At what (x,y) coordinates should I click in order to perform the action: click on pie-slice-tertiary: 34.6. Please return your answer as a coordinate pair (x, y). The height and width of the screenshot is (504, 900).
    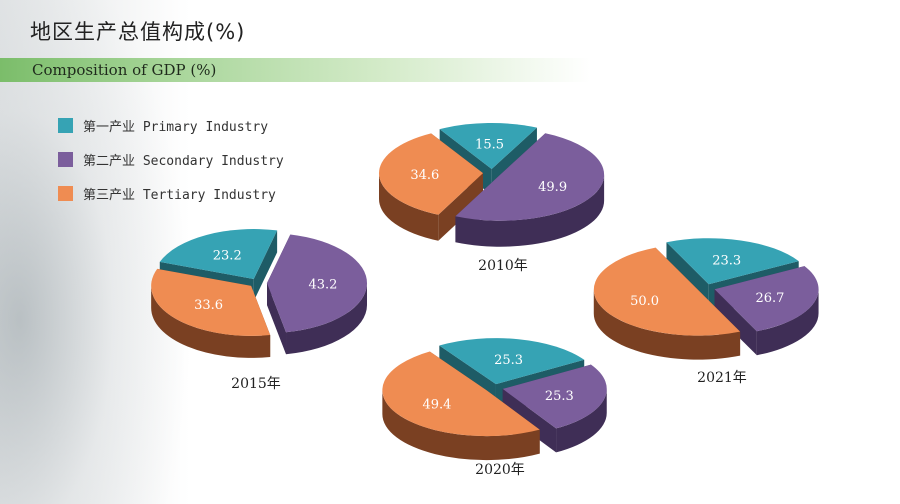
    Looking at the image, I should click on (431, 187).